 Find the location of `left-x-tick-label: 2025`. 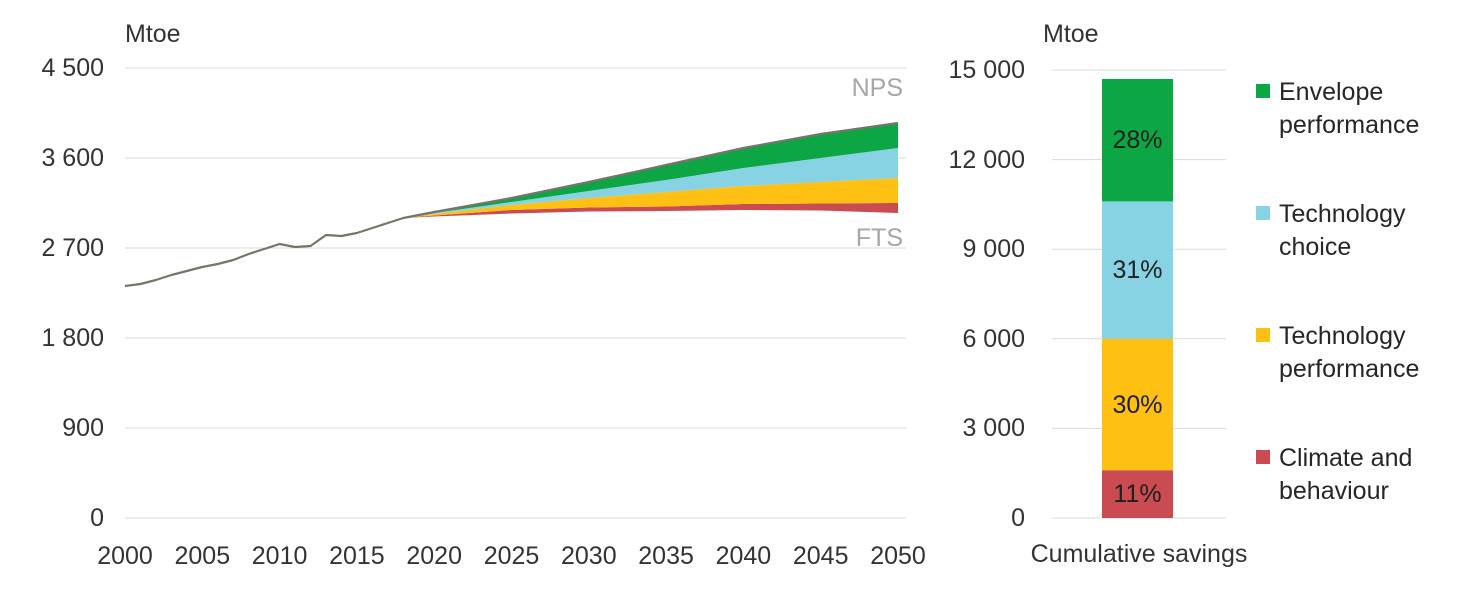

left-x-tick-label: 2025 is located at coordinates (511, 556).